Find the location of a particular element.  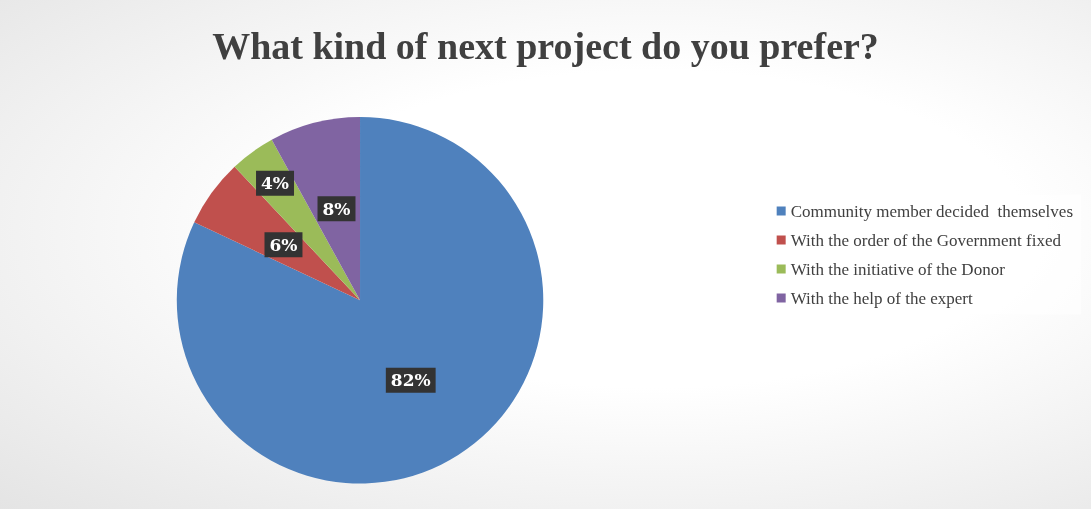

legend-label: Community member decided themselves is located at coordinates (931, 211).